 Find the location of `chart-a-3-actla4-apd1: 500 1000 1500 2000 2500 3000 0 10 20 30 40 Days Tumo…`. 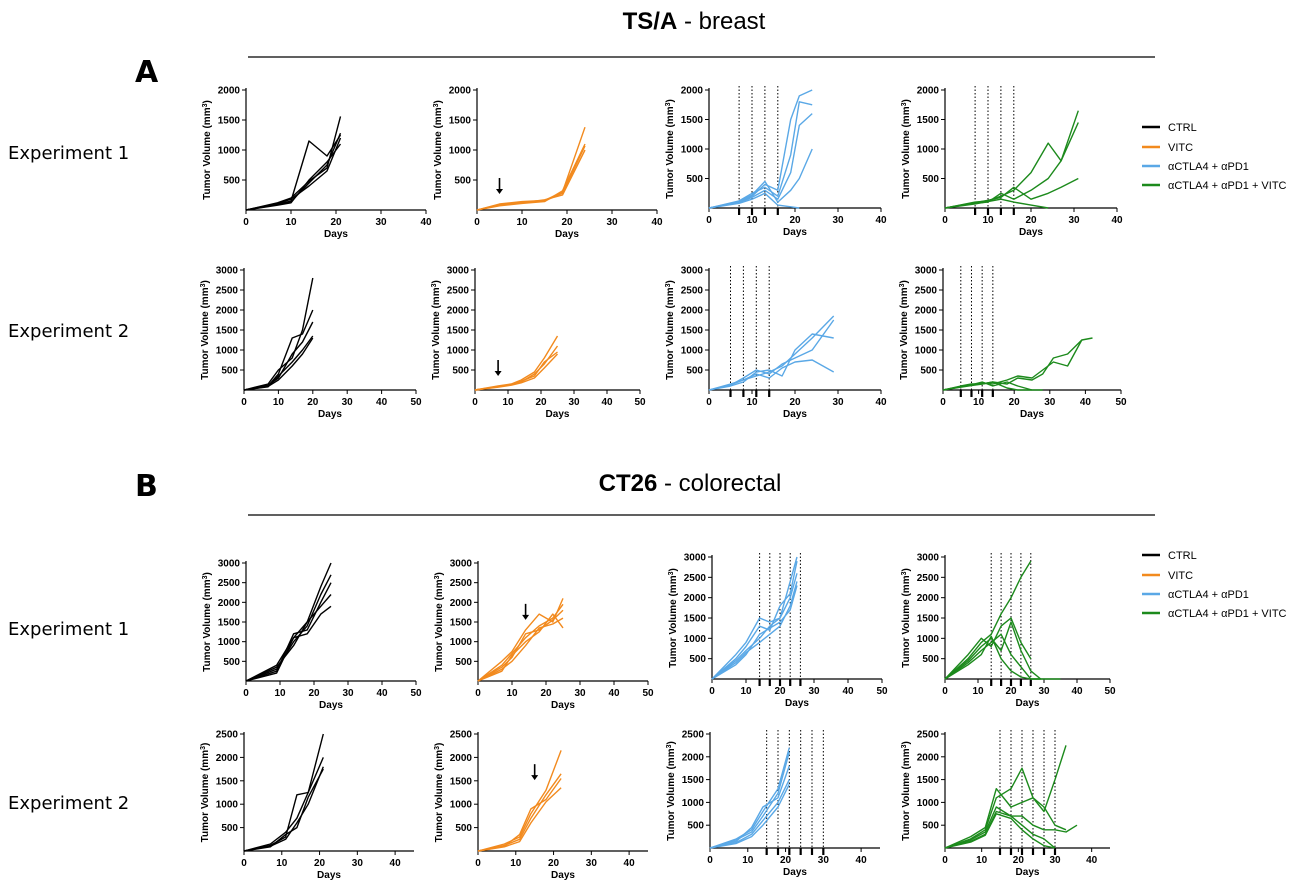

chart-a-3-actla4-apd1: 500 1000 1500 2000 2500 3000 0 10 20 30 40 Days Tumo… is located at coordinates (776, 343).